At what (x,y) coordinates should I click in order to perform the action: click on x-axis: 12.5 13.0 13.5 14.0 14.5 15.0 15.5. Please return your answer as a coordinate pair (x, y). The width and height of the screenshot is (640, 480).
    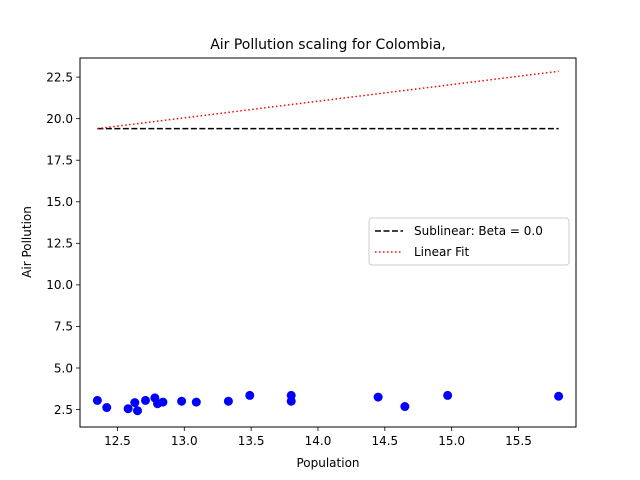
    Looking at the image, I should click on (318, 437).